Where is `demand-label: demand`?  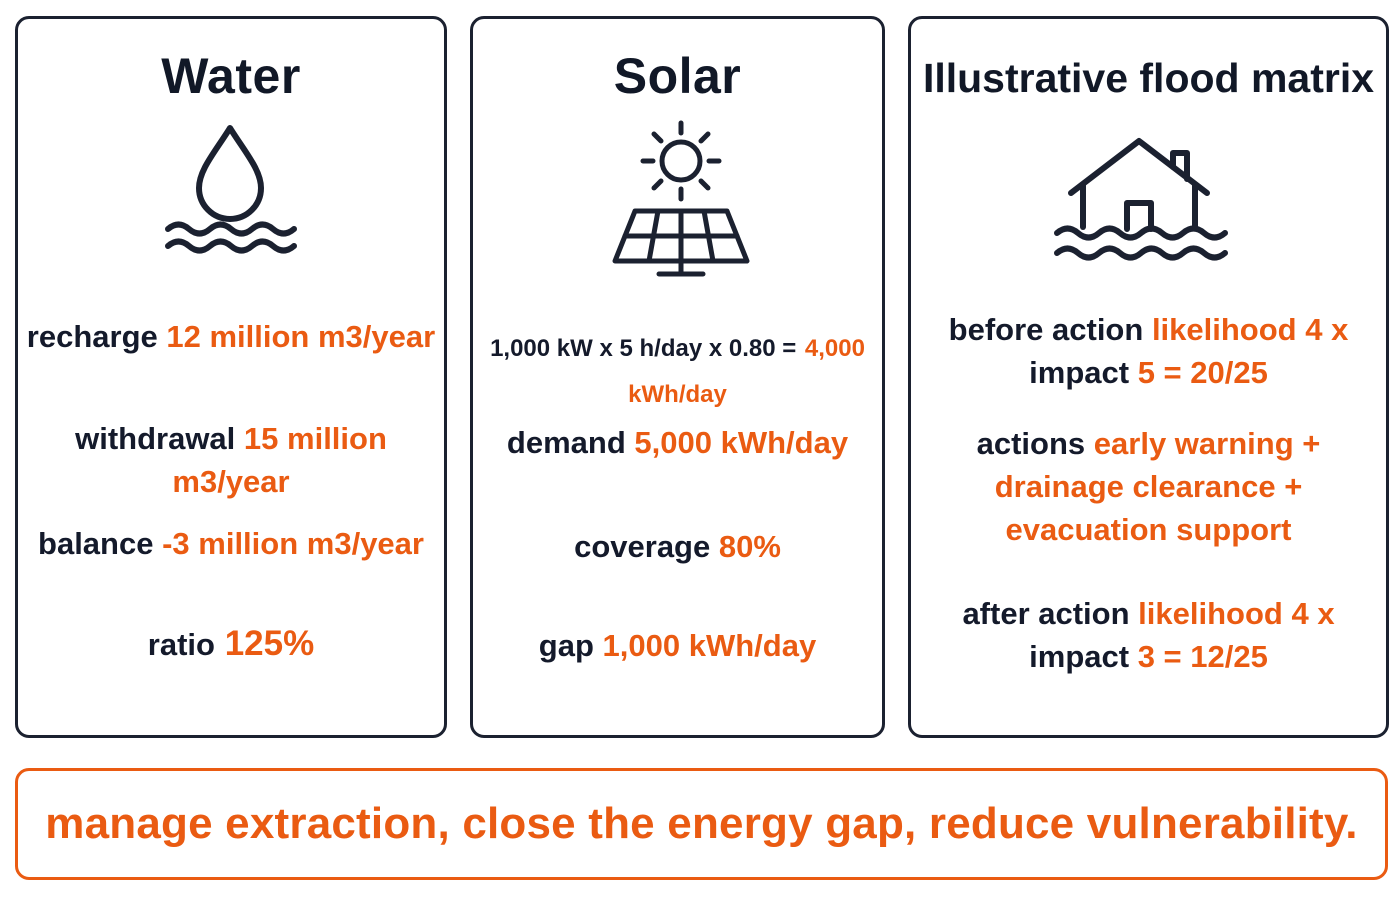 demand-label: demand is located at coordinates (566, 442).